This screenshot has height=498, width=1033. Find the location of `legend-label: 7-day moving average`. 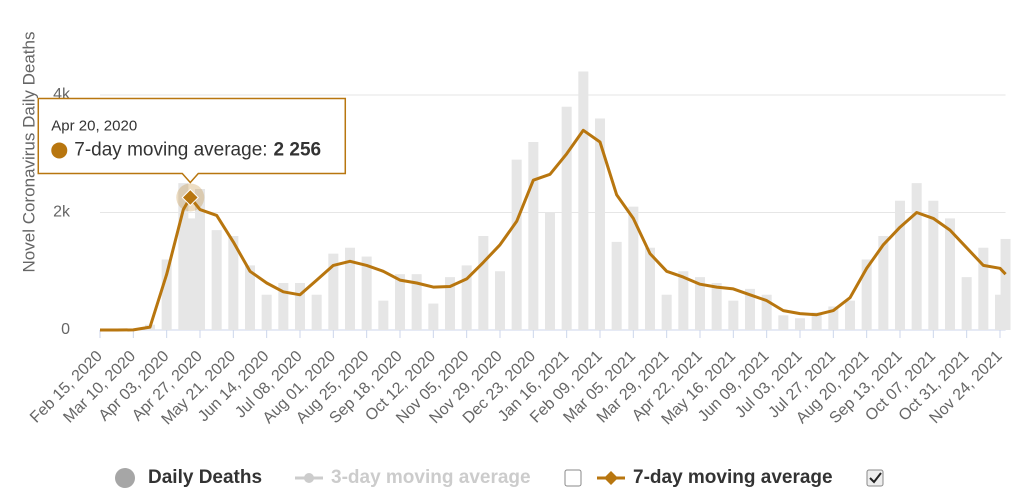

legend-label: 7-day moving average is located at coordinates (733, 477).